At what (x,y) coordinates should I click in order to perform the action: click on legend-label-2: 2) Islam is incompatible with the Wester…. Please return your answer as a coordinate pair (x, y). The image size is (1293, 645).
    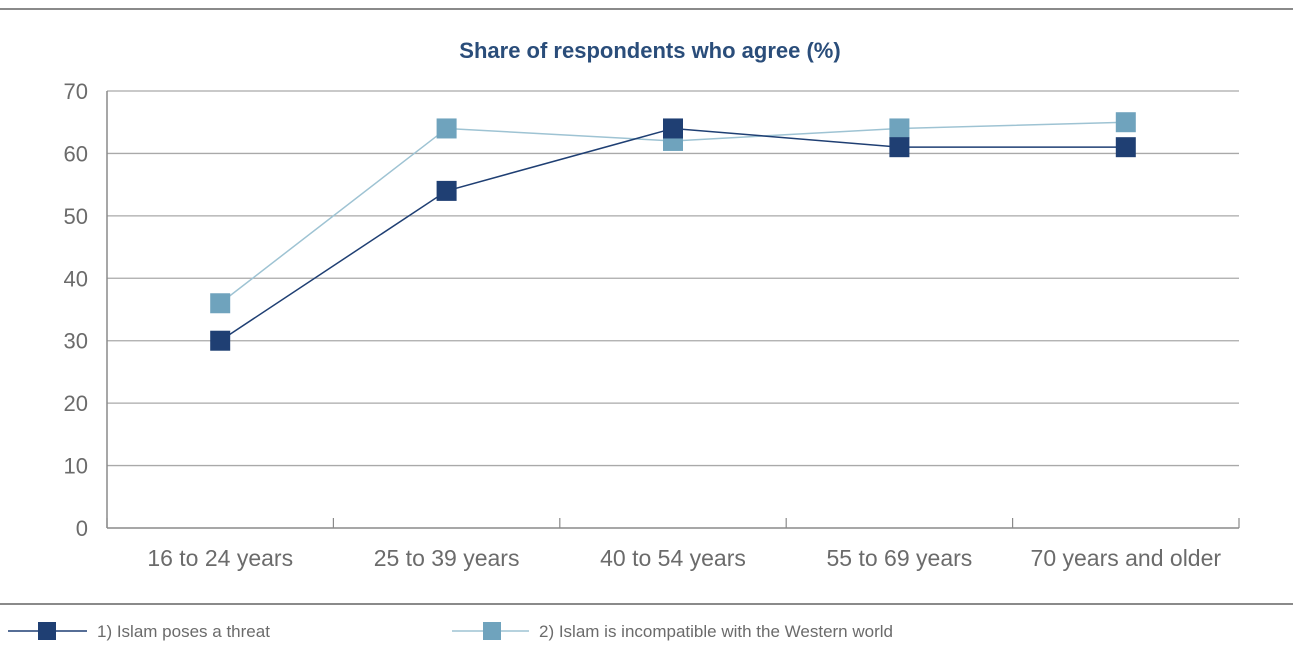
    Looking at the image, I should click on (716, 631).